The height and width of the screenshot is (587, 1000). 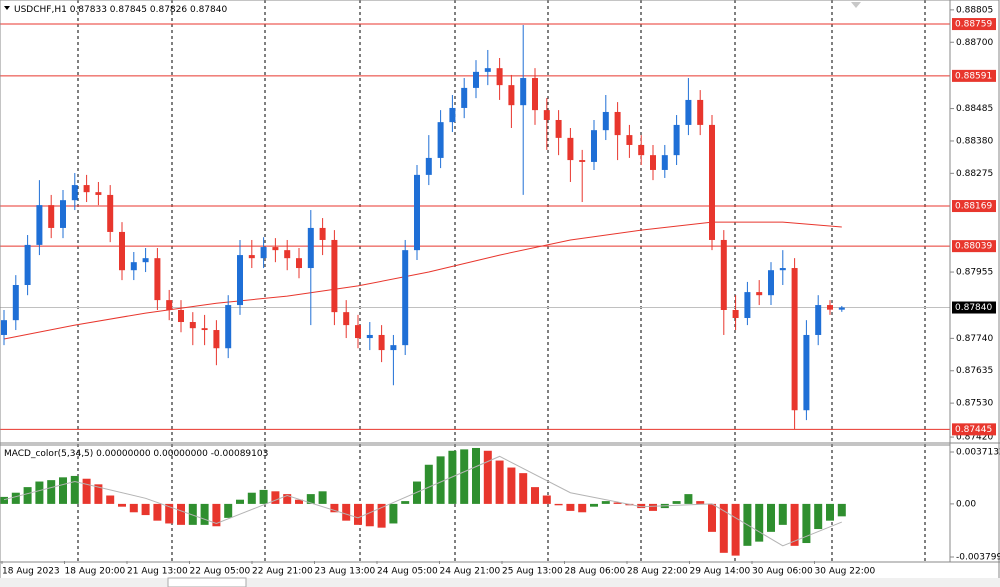 What do you see at coordinates (88, 10) in the screenshot?
I see `open: 0.87833` at bounding box center [88, 10].